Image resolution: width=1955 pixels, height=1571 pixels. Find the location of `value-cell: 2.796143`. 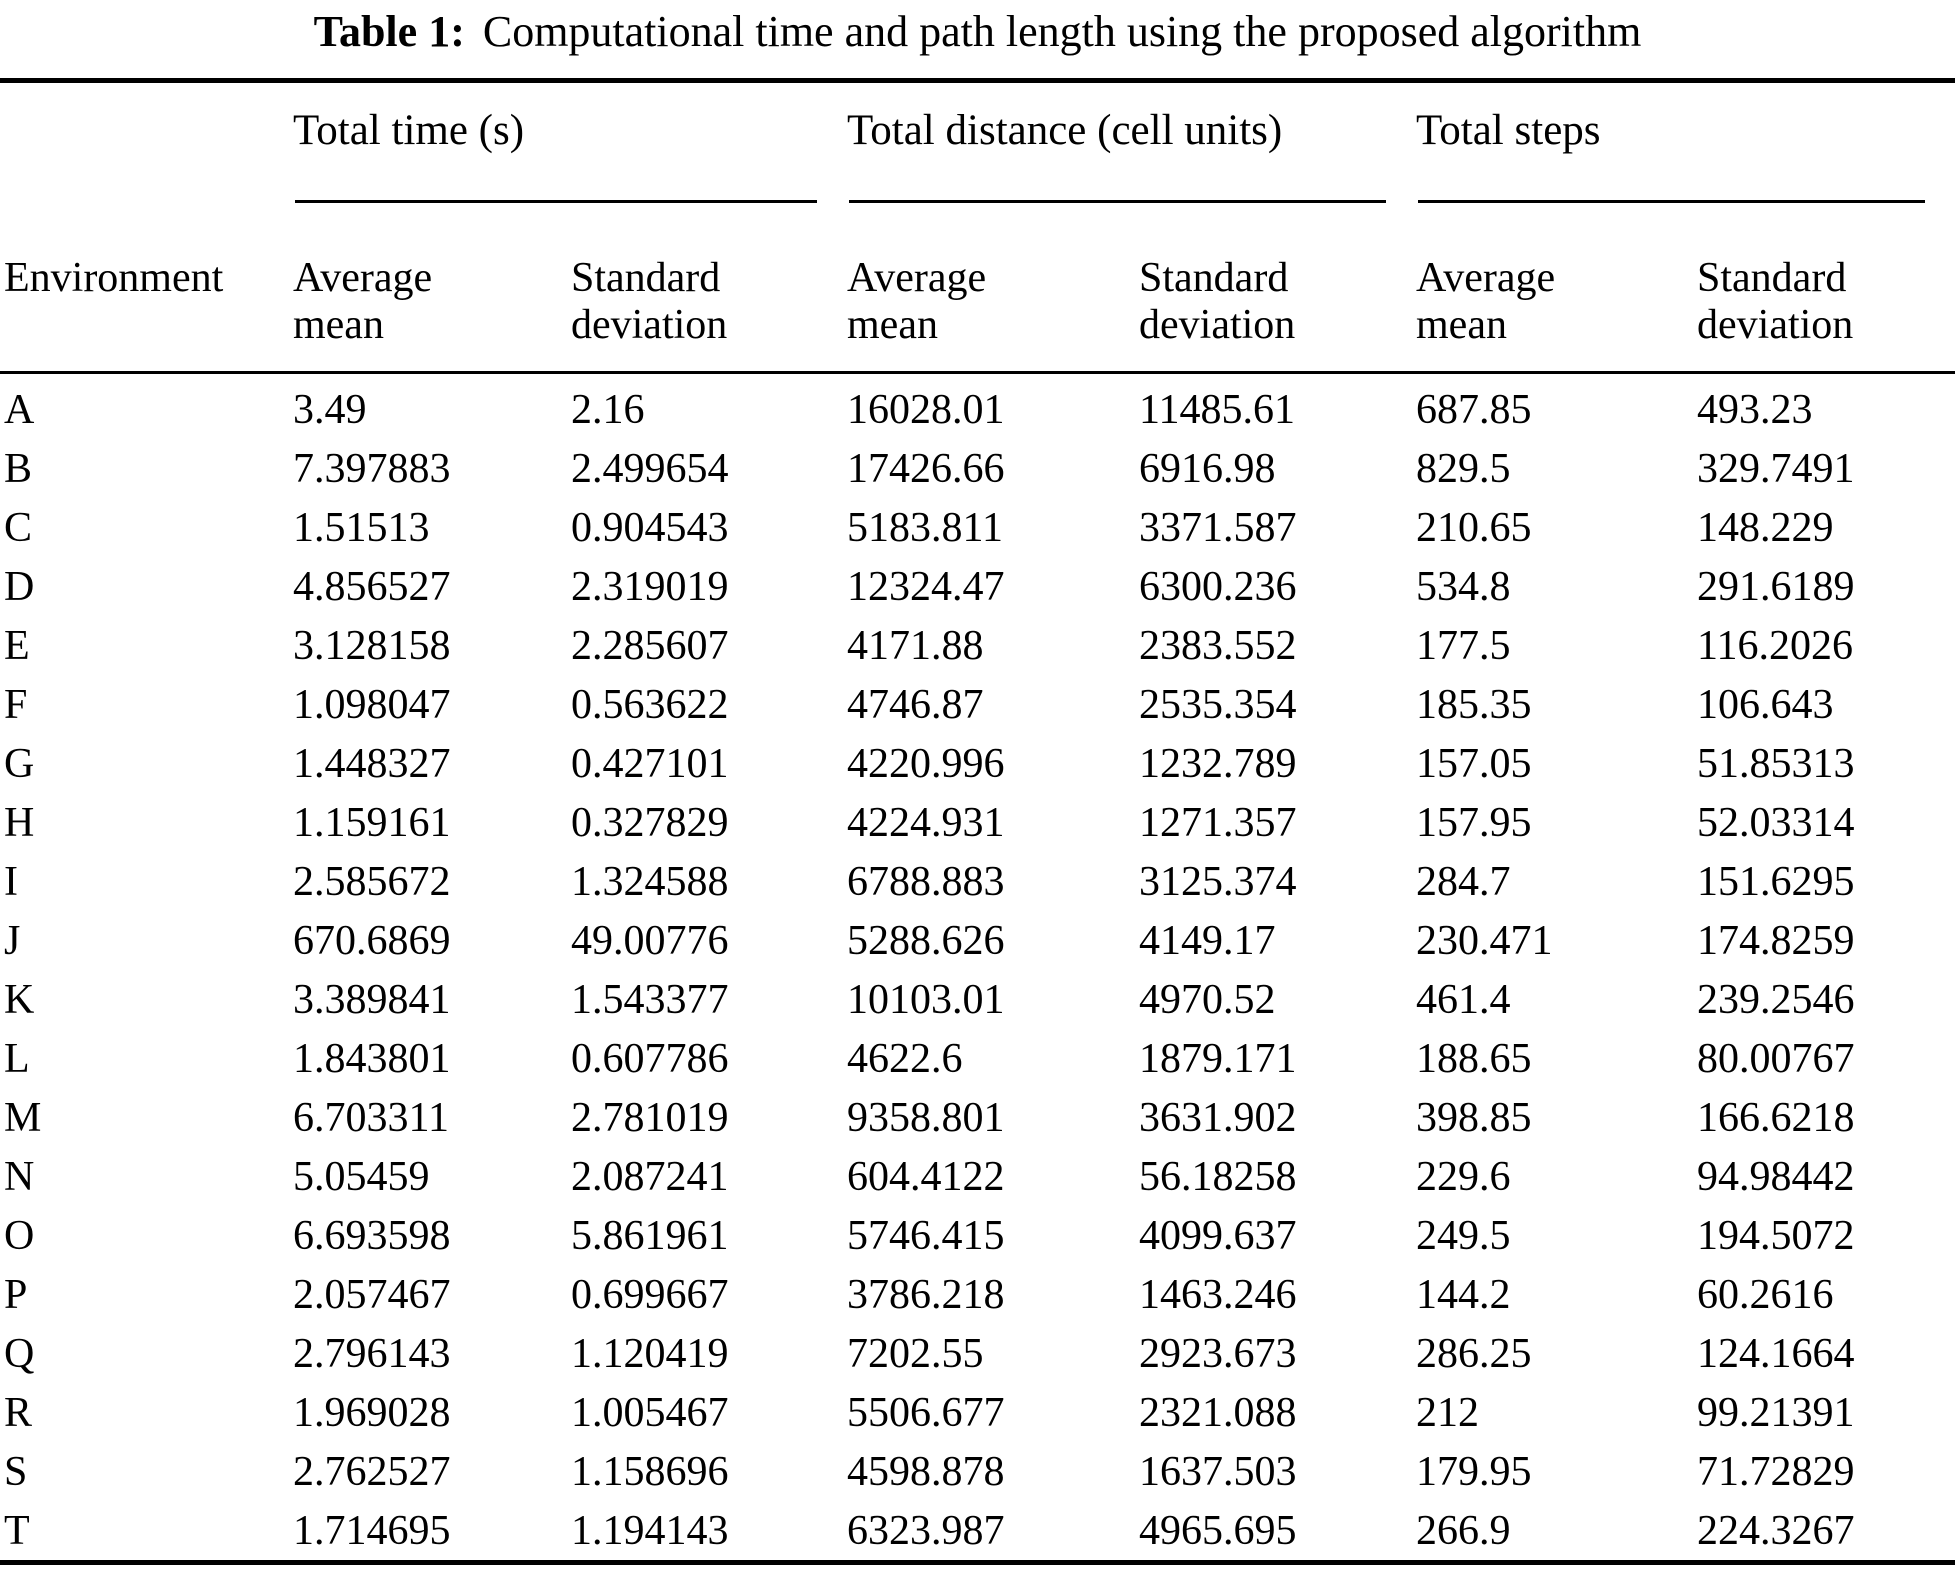

value-cell: 2.796143 is located at coordinates (372, 1353).